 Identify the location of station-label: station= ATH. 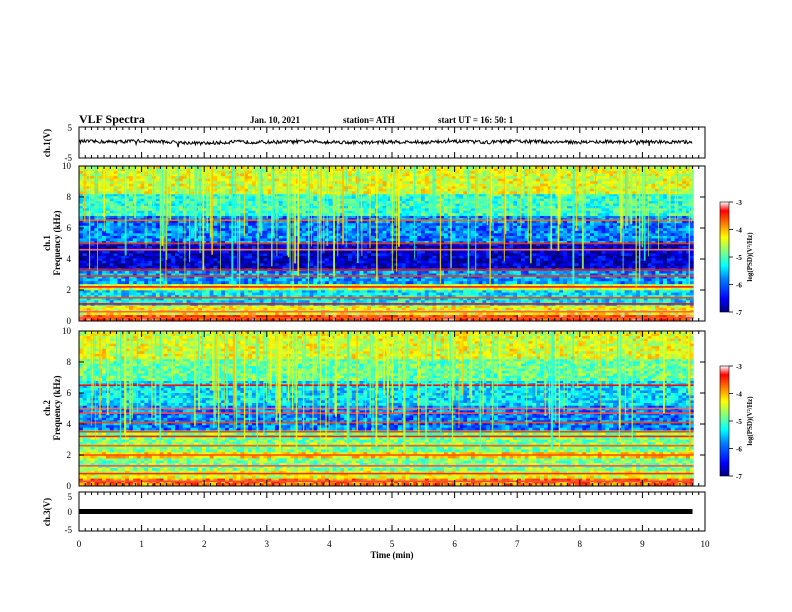
(369, 120).